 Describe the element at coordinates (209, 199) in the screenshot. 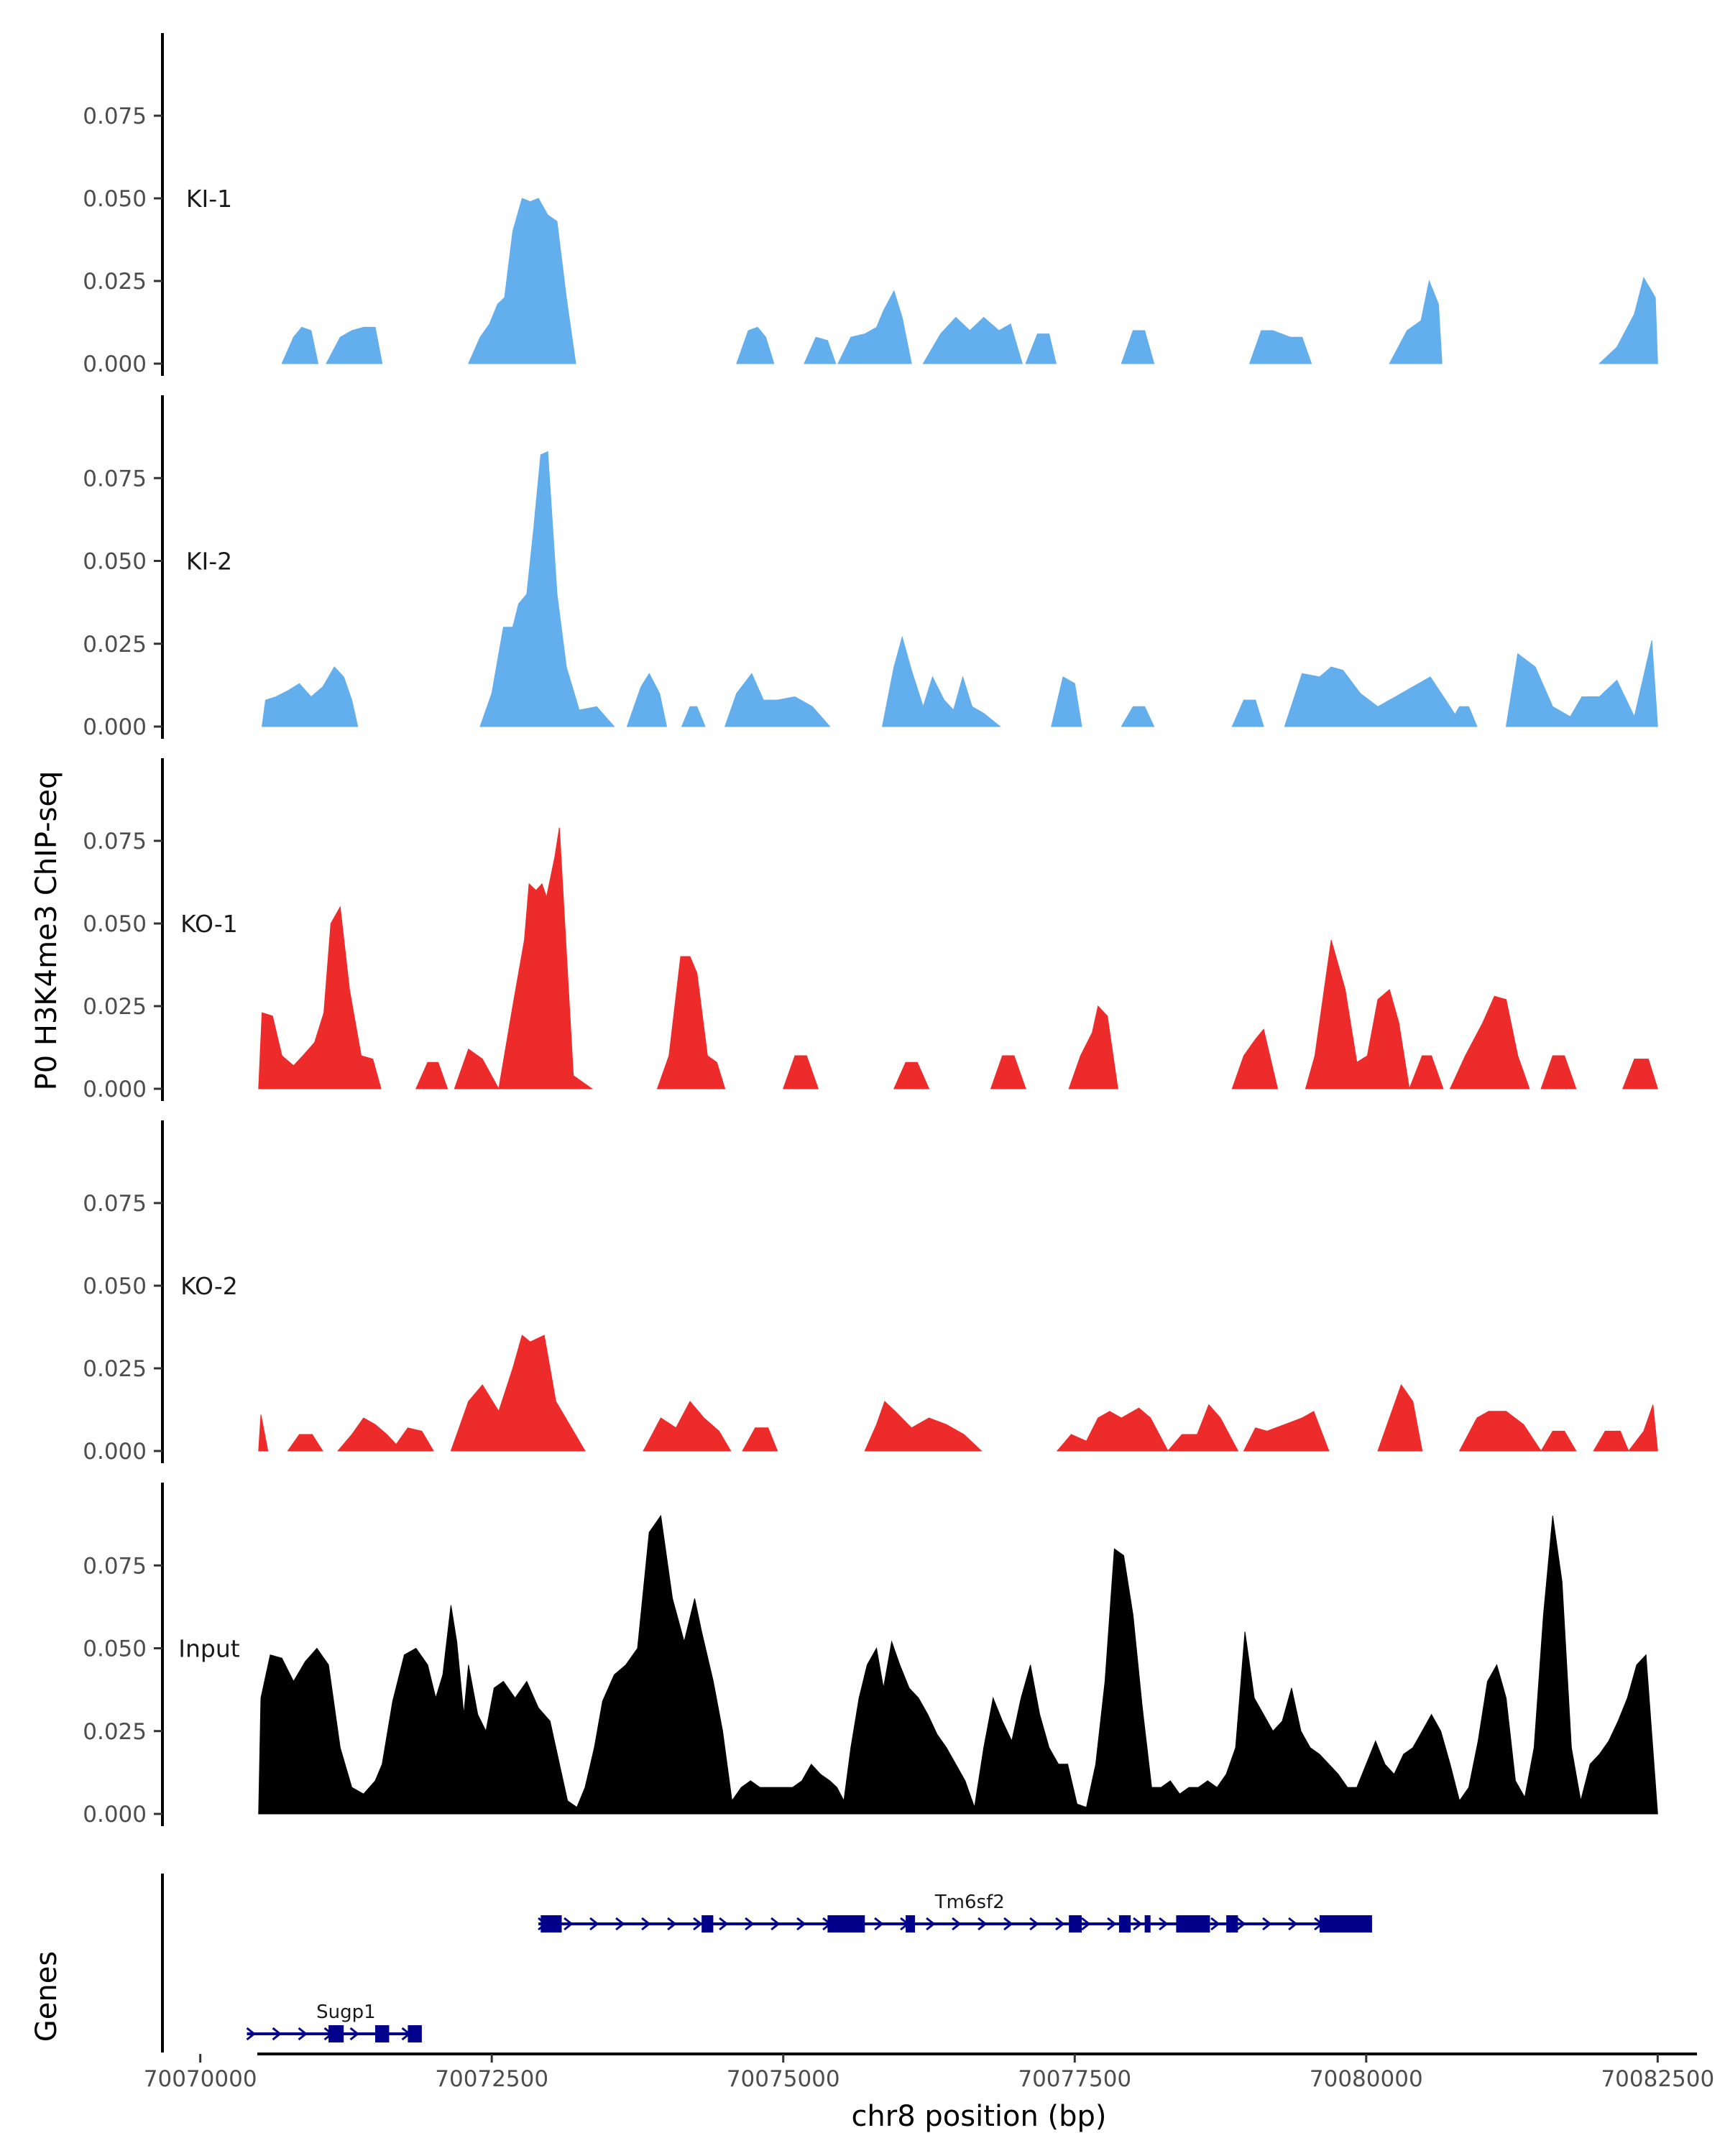

I see `track-label: KI-1` at that location.